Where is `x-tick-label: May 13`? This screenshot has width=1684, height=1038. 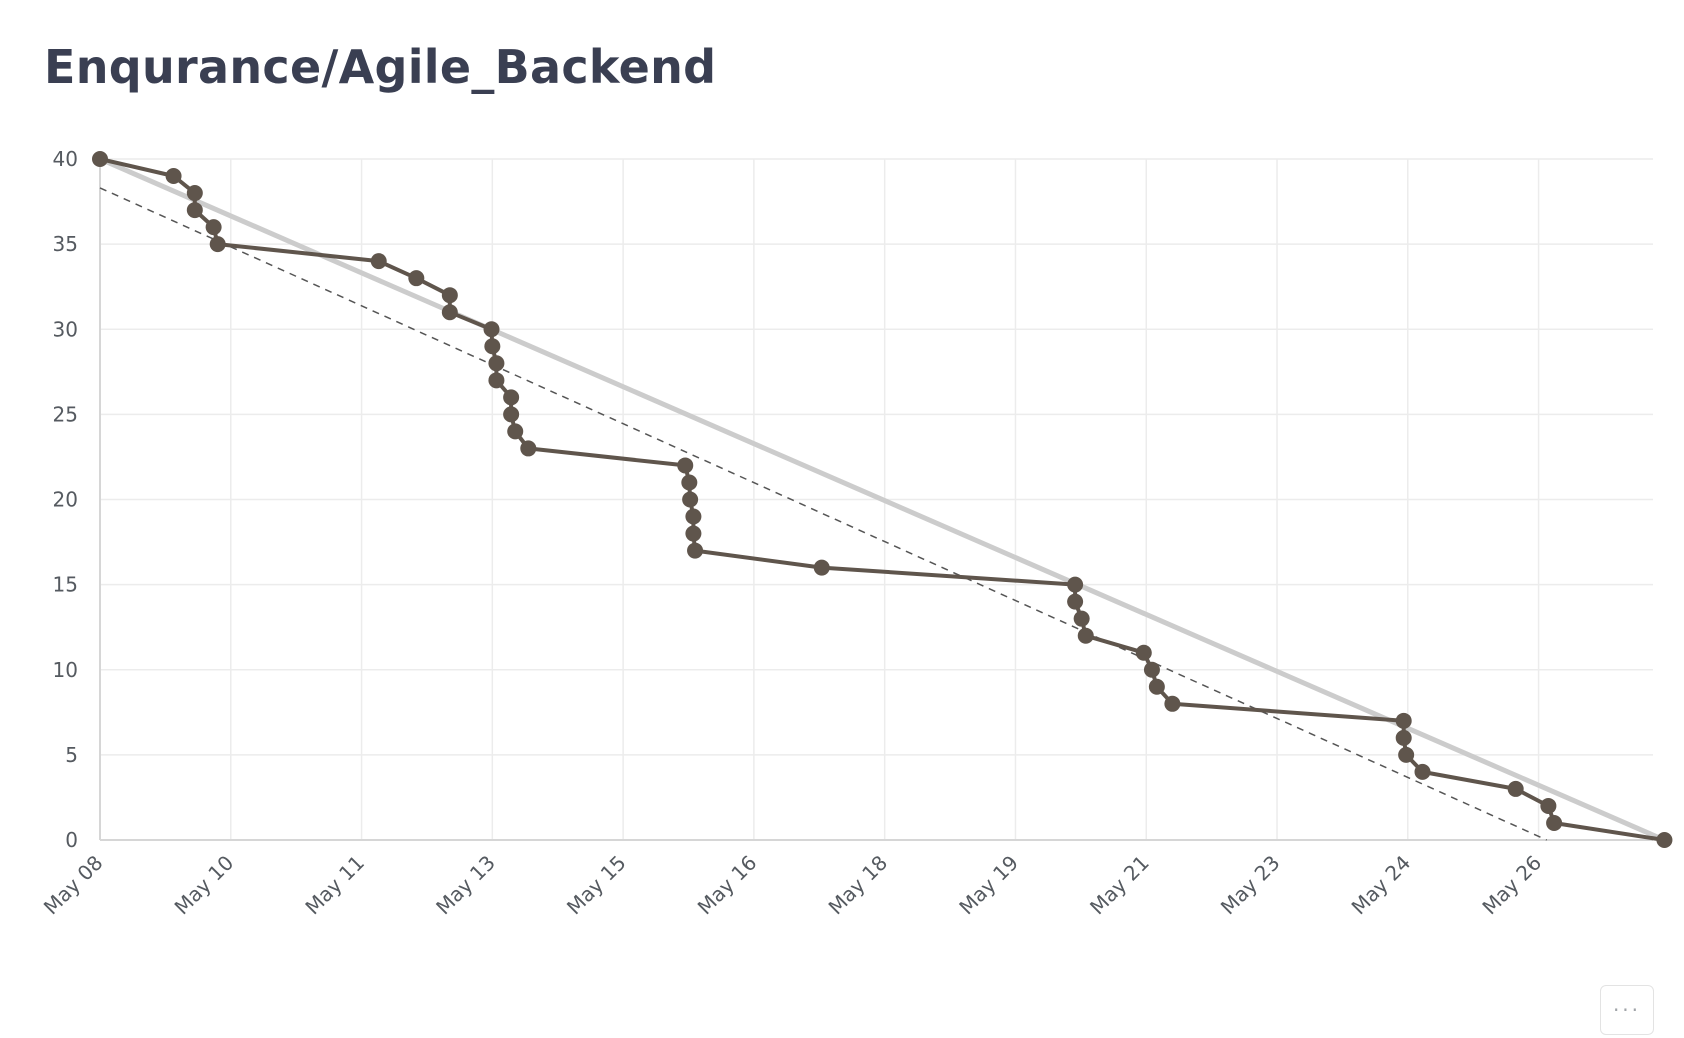 x-tick-label: May 13 is located at coordinates (465, 885).